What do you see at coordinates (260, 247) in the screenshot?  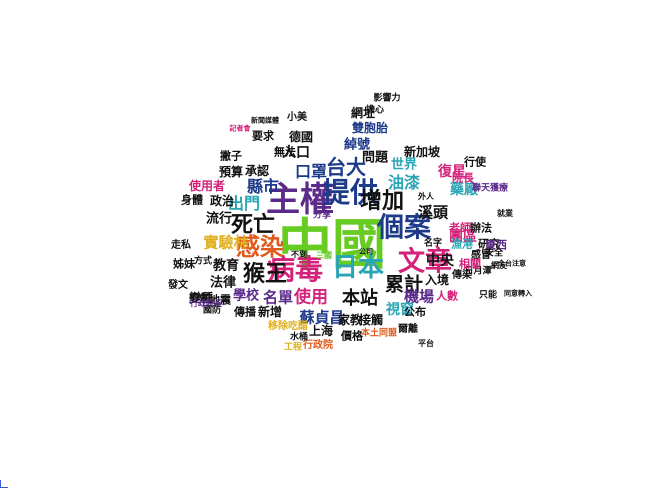 I see `cloud-word: 感染` at bounding box center [260, 247].